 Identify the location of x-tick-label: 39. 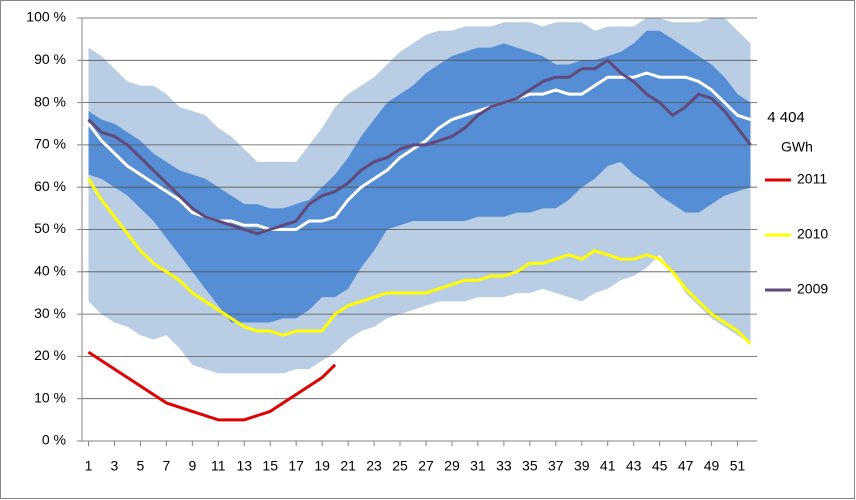
(582, 466).